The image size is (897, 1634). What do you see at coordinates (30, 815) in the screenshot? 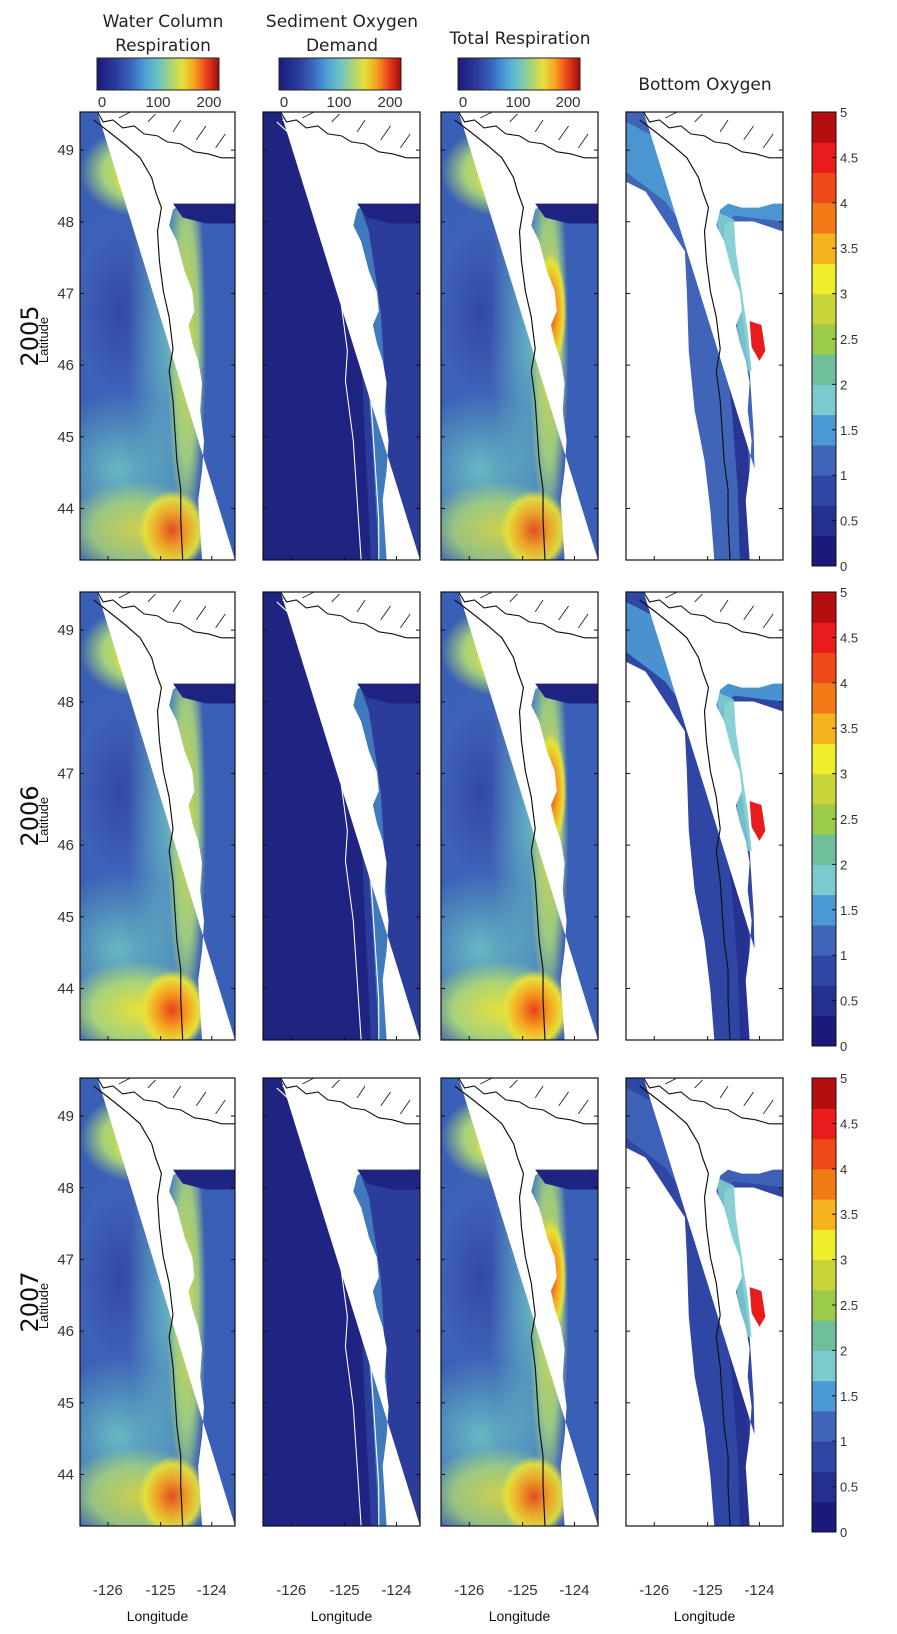
I see `year-label-2006: 2006` at bounding box center [30, 815].